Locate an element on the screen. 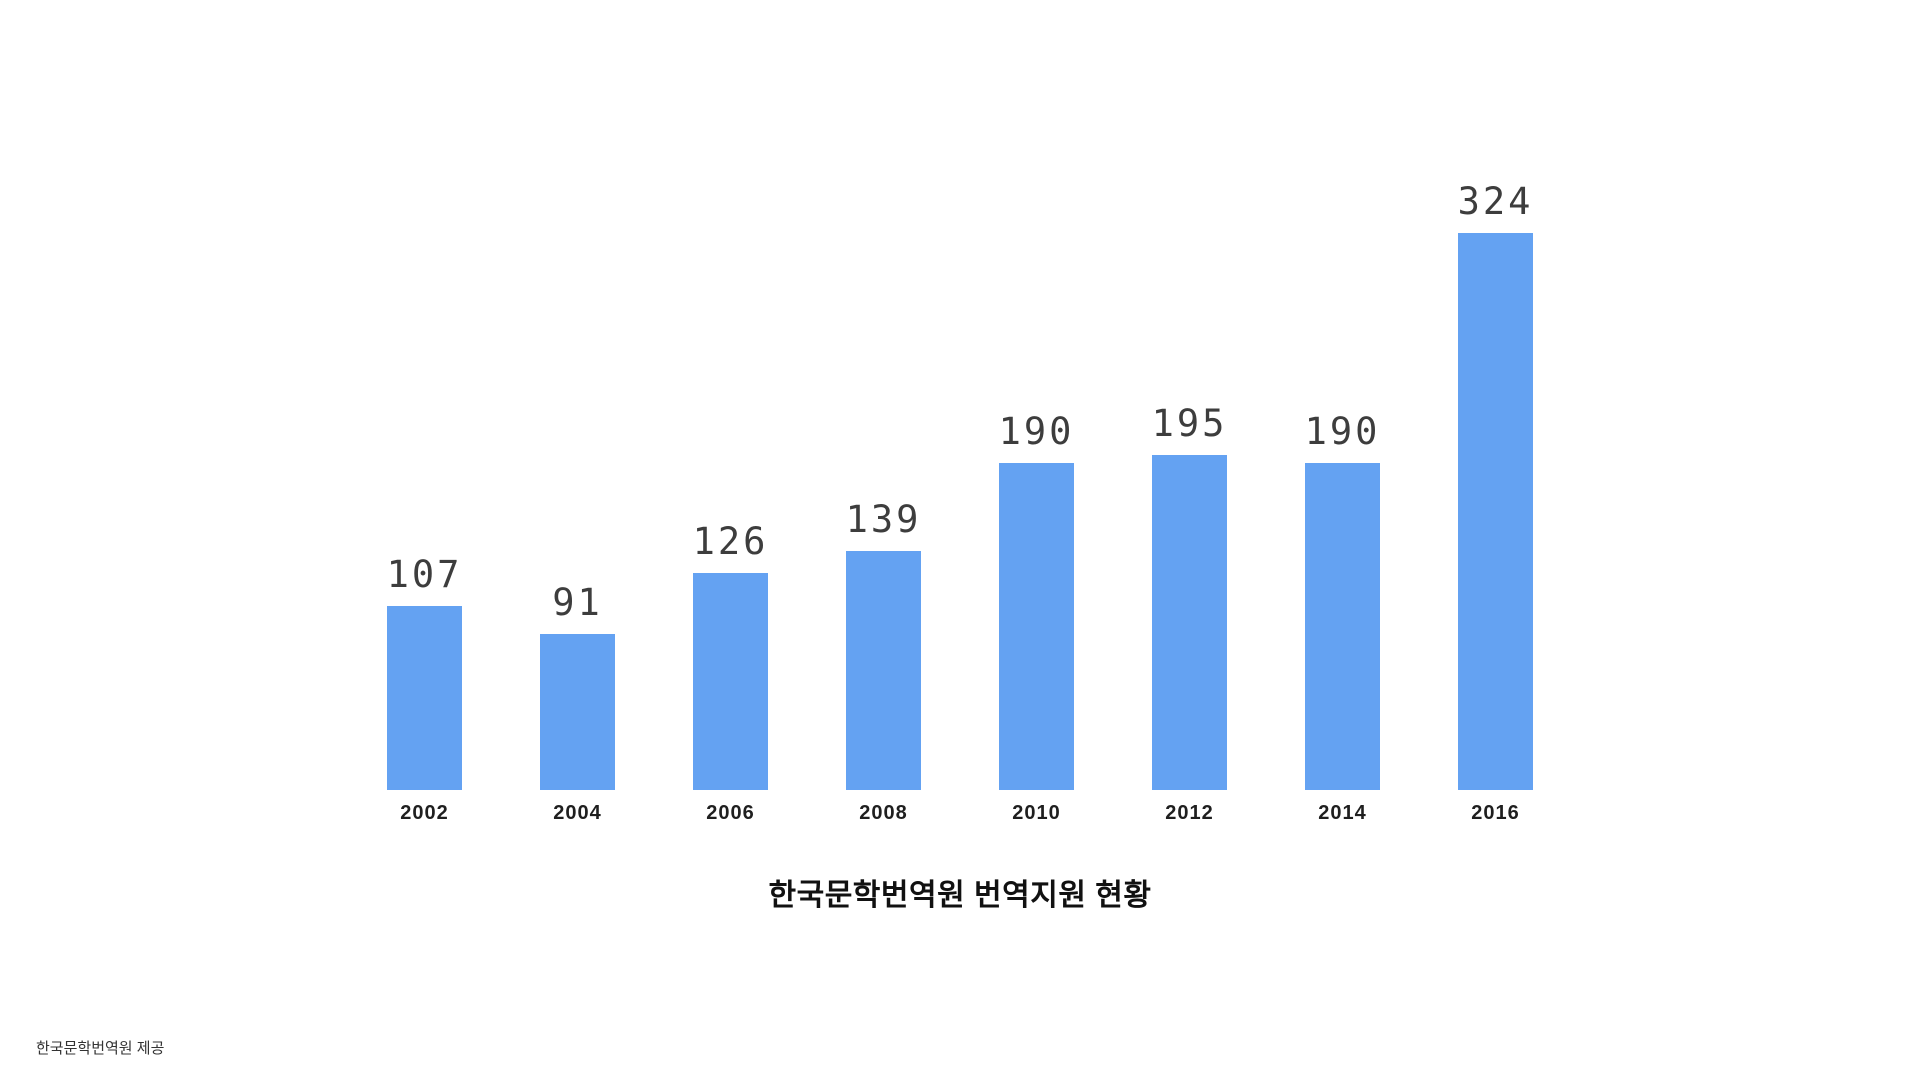  bar-group: 107 2002 is located at coordinates (424, 690).